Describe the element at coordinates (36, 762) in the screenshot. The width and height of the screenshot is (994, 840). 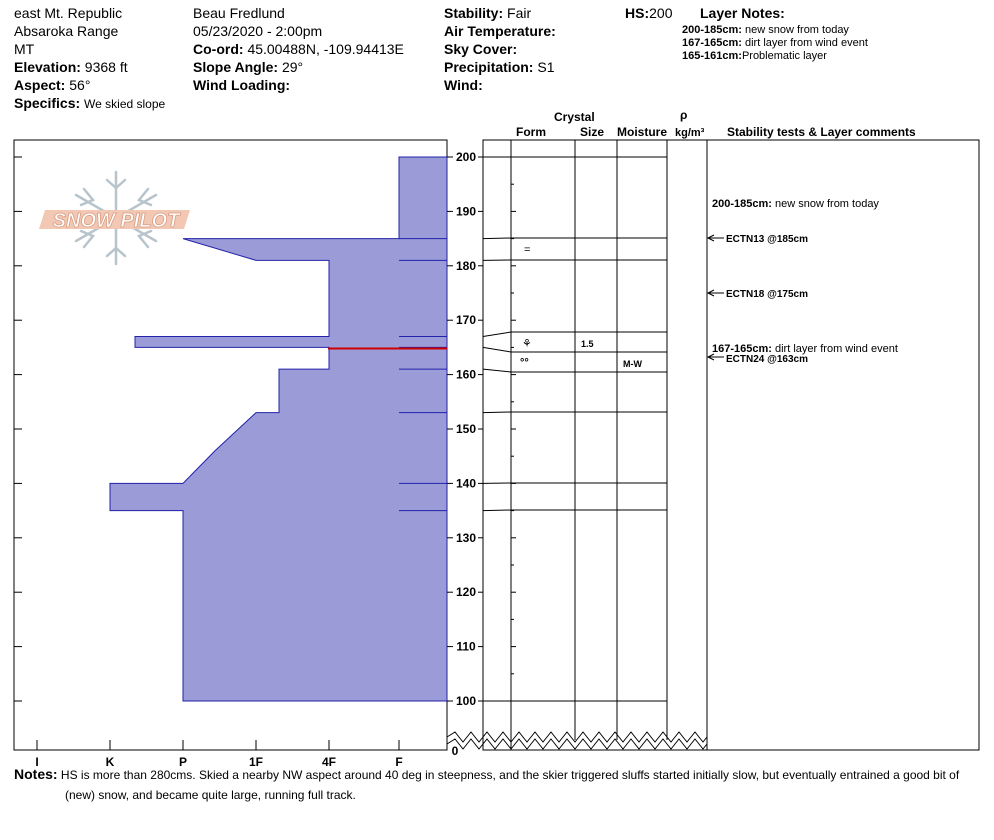
I see `hardness-tick-label: I` at that location.